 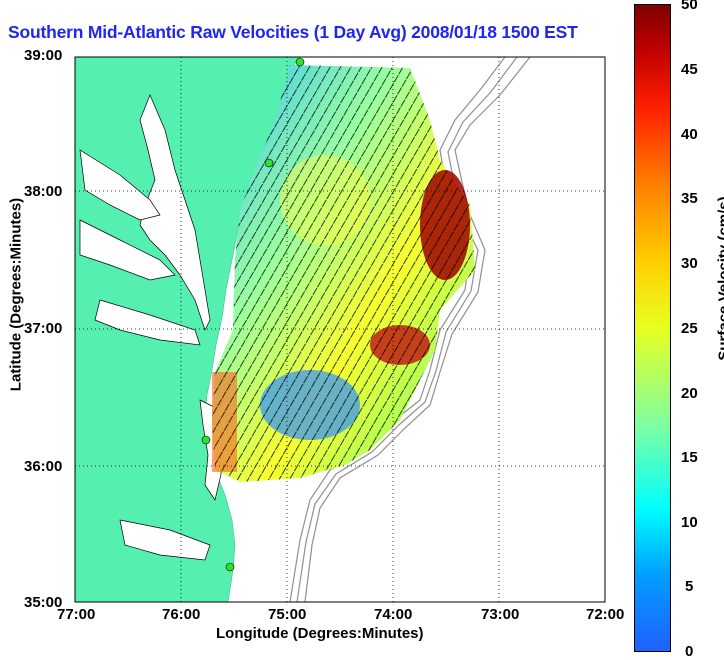 I want to click on y-tick-label: 35:00, so click(x=43, y=602).